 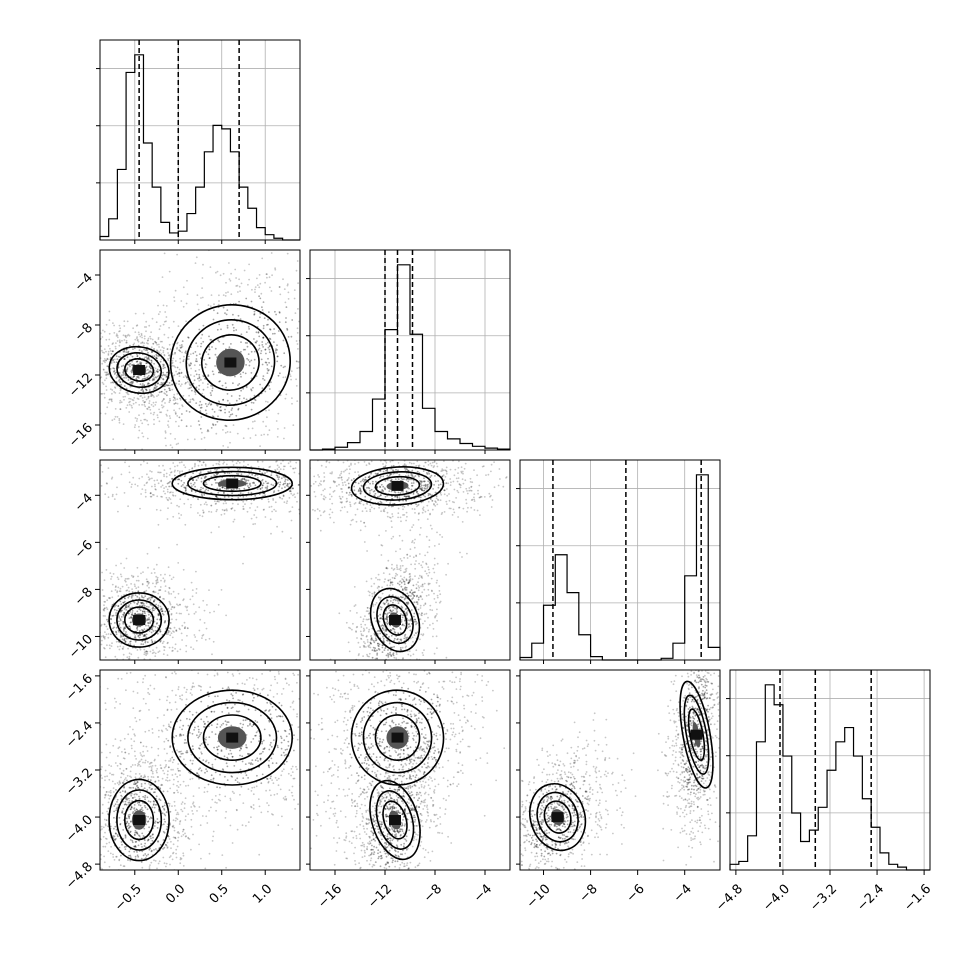 I want to click on hist-0-frame, so click(x=200, y=140).